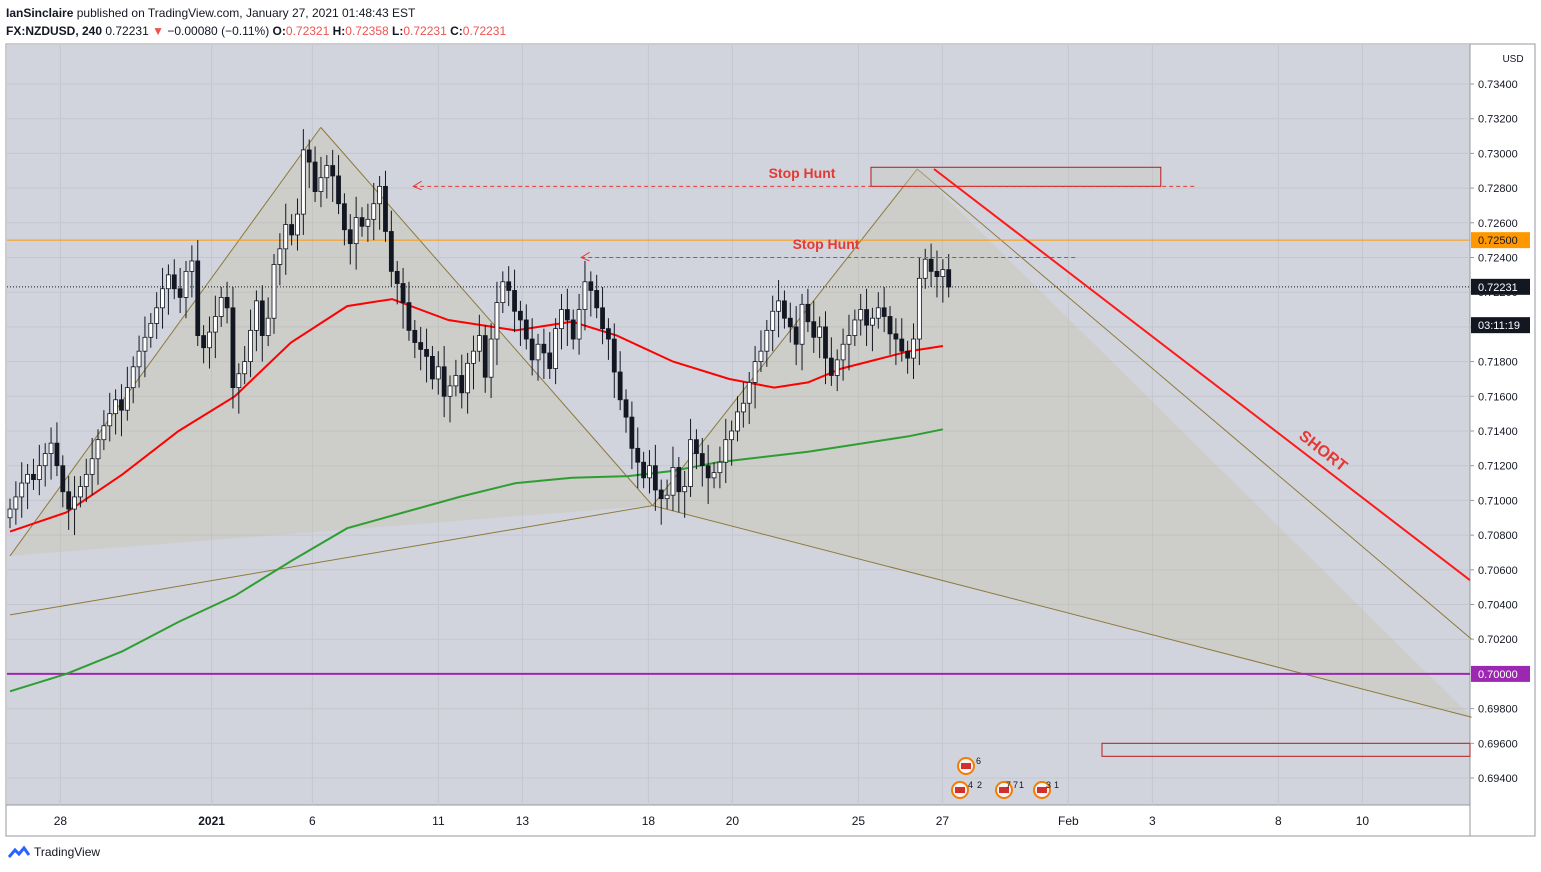  I want to click on symbol-label: FX:NZDUSD, 240, so click(54, 31).